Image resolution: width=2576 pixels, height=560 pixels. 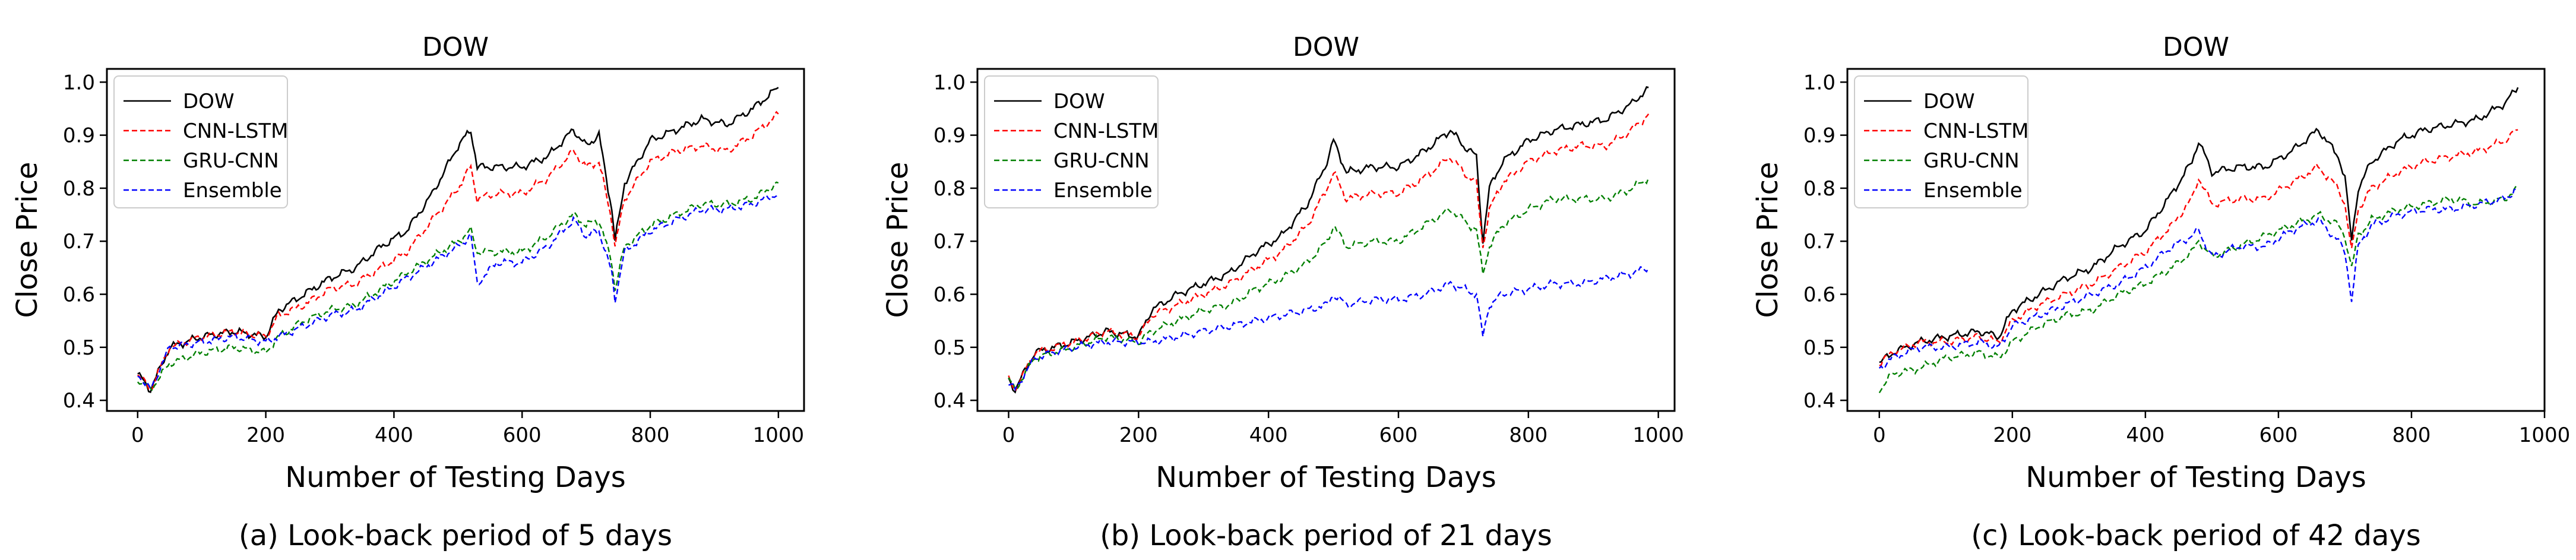 What do you see at coordinates (1326, 535) in the screenshot?
I see `subfigure-caption: (b) Look-back period of 21 days` at bounding box center [1326, 535].